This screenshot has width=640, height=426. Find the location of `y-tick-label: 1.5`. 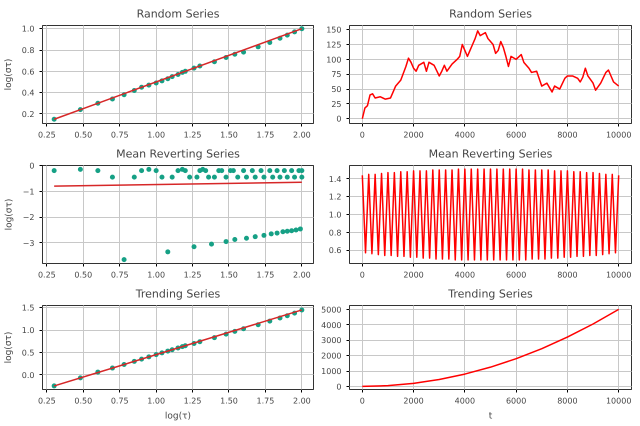

y-tick-label: 1.5 is located at coordinates (28, 308).